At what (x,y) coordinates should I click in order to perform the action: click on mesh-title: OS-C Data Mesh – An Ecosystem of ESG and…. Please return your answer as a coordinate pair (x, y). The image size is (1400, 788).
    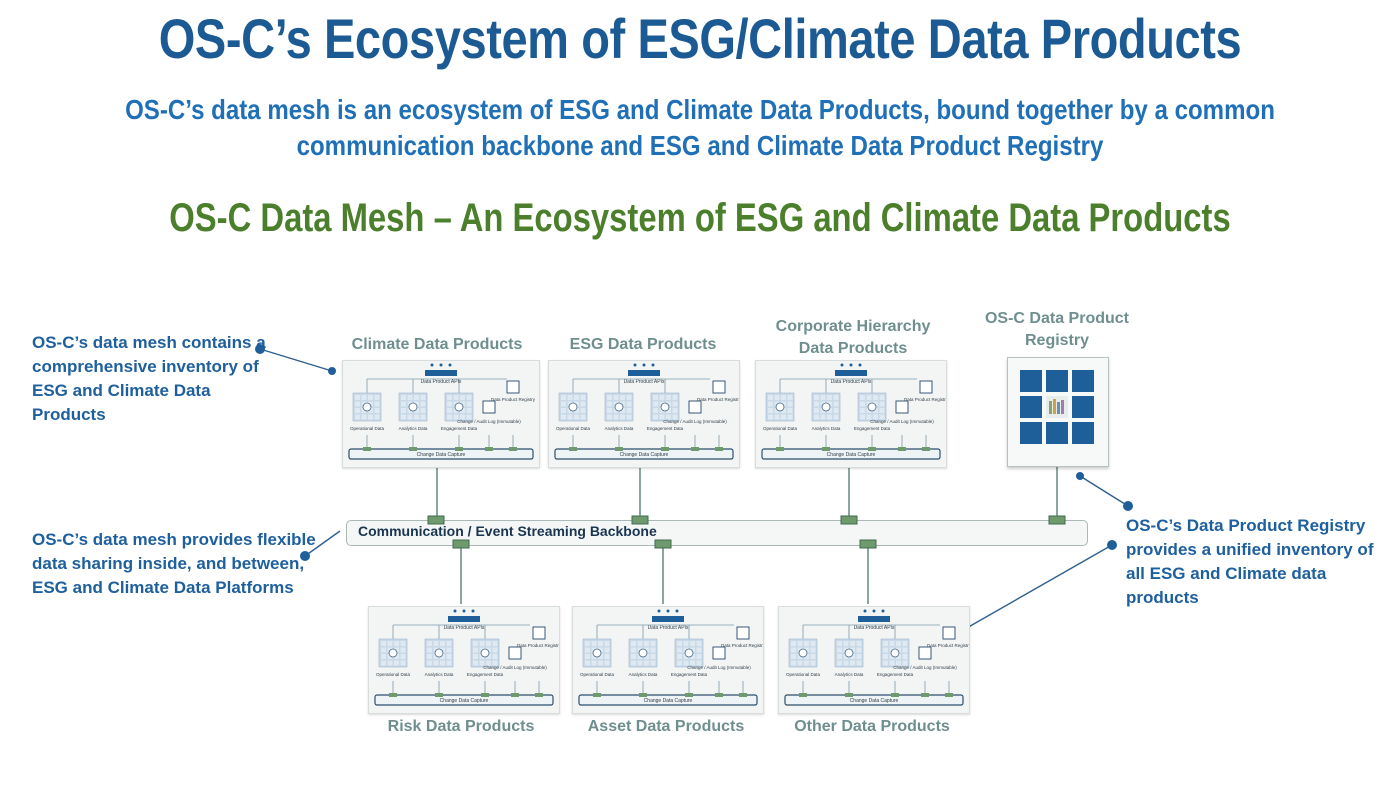
    Looking at the image, I should click on (700, 218).